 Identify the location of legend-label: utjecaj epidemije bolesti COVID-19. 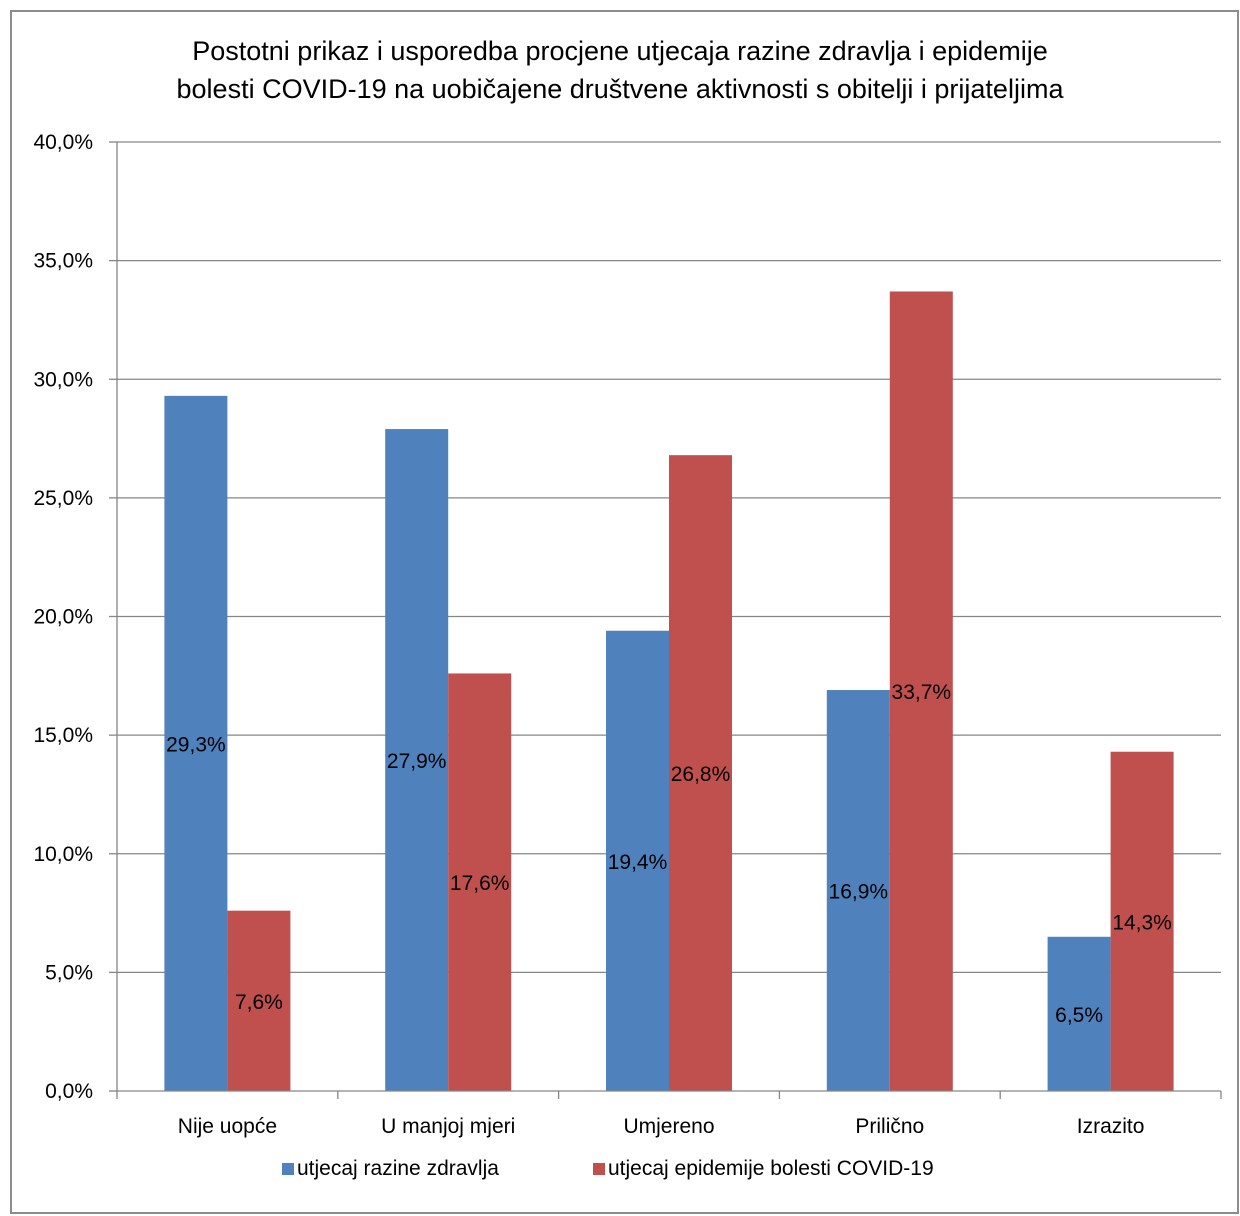
(771, 1168).